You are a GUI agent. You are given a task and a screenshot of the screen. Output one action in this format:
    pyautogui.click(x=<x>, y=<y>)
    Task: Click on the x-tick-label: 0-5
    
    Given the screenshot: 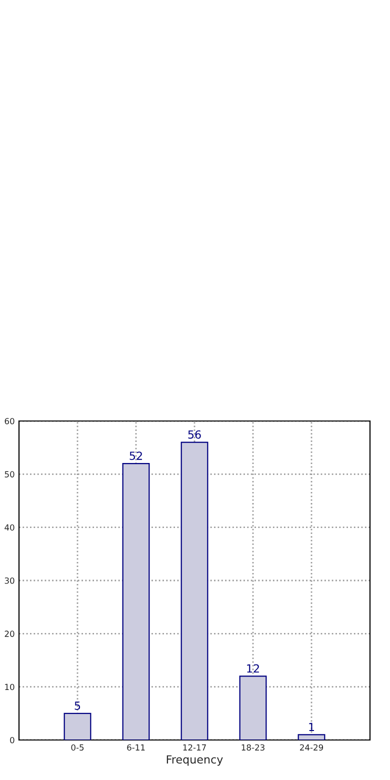 What is the action you would take?
    pyautogui.click(x=77, y=747)
    